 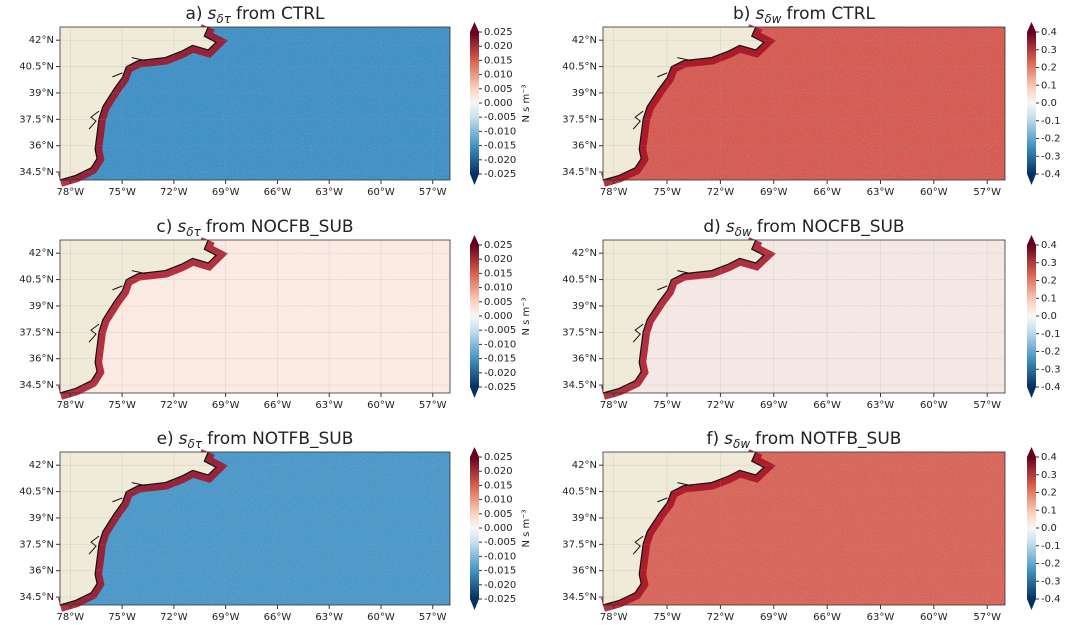 I want to click on panel-title: b) sδw from CTRL, so click(x=804, y=15).